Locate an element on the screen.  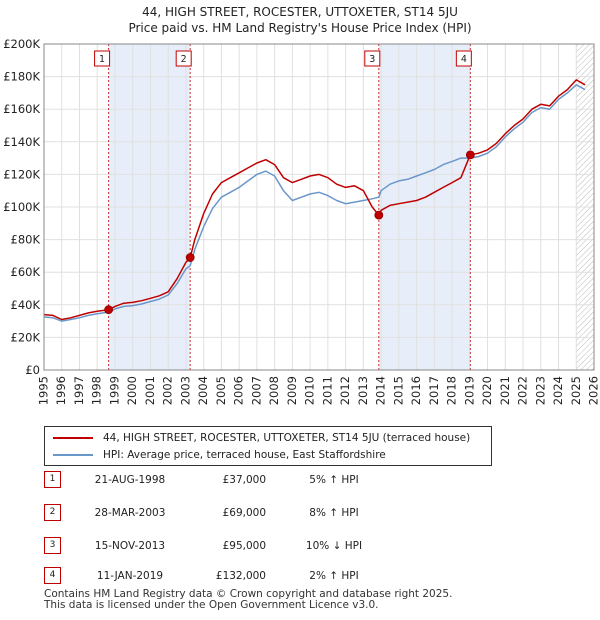
sale-price: £69,000 is located at coordinates (244, 513).